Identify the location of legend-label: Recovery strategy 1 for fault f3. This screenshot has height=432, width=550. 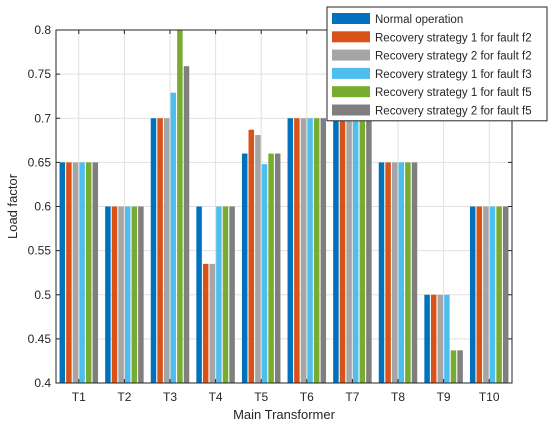
(453, 75).